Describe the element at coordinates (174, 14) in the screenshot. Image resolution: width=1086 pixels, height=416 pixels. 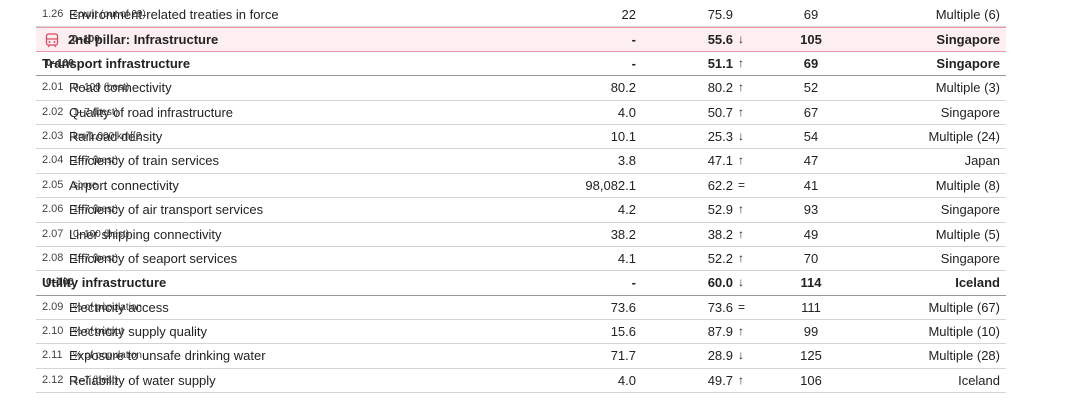
I see `name-text: Environment-related treaties in force` at that location.